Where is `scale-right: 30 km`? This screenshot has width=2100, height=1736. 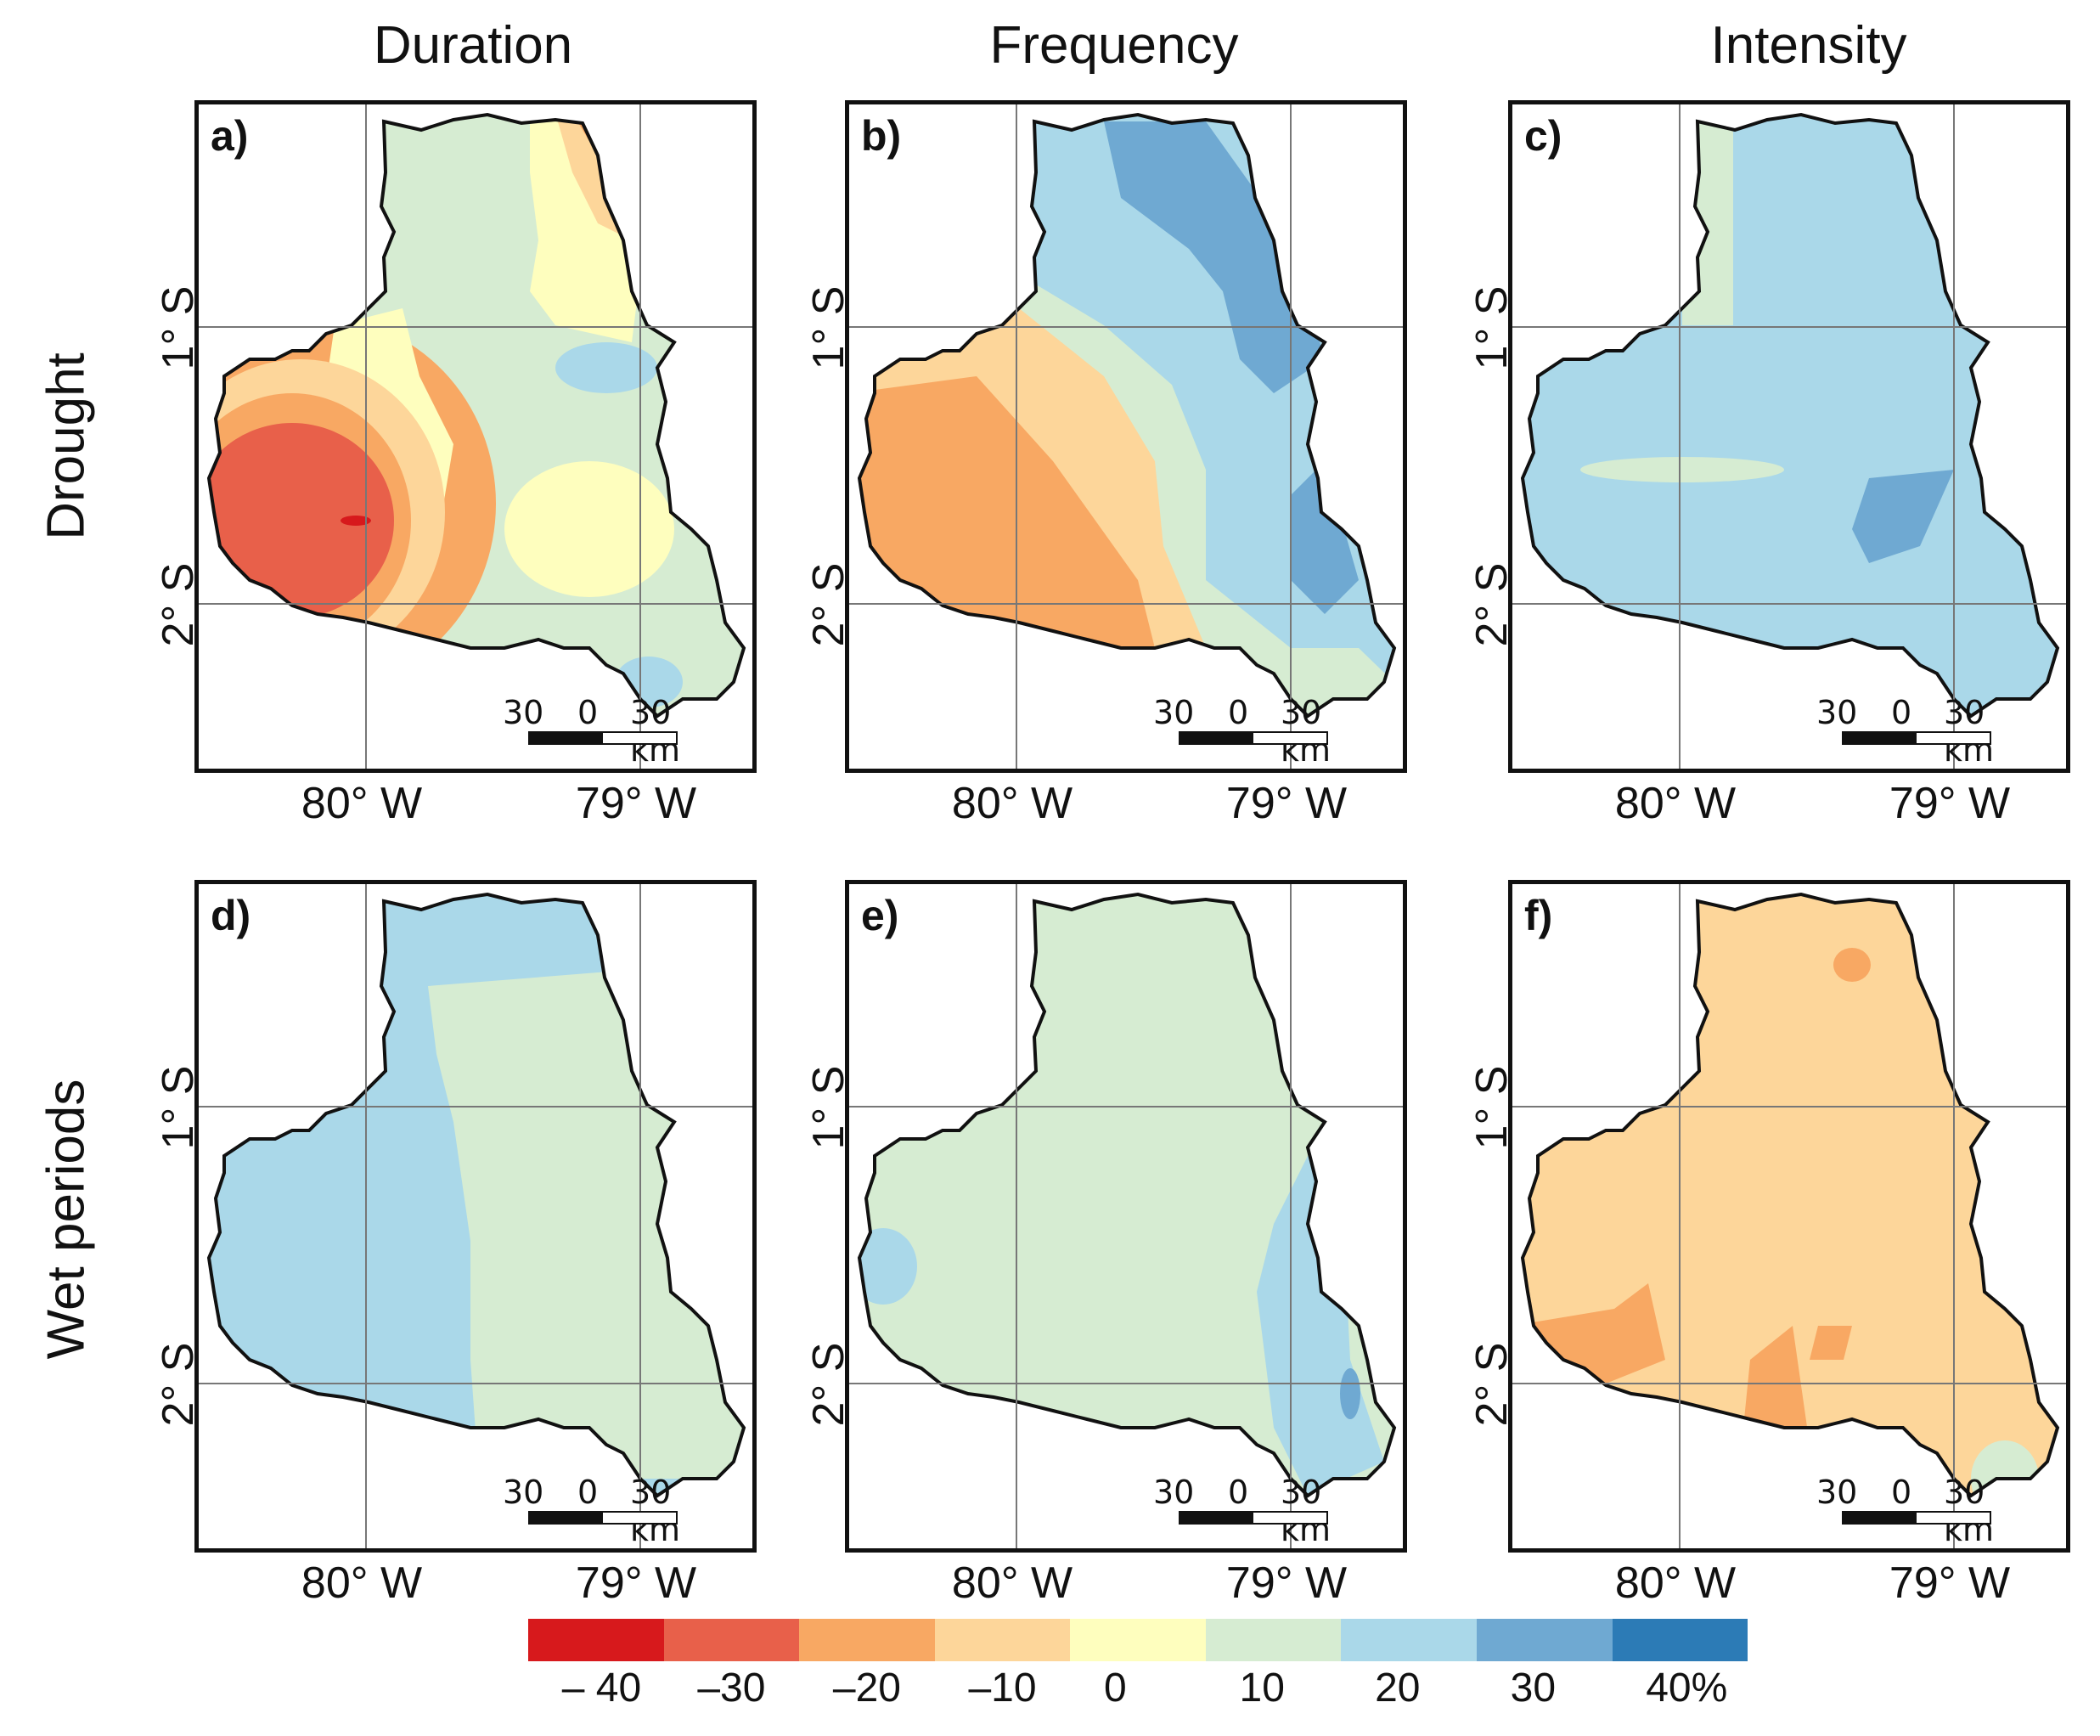 scale-right: 30 km is located at coordinates (1969, 1511).